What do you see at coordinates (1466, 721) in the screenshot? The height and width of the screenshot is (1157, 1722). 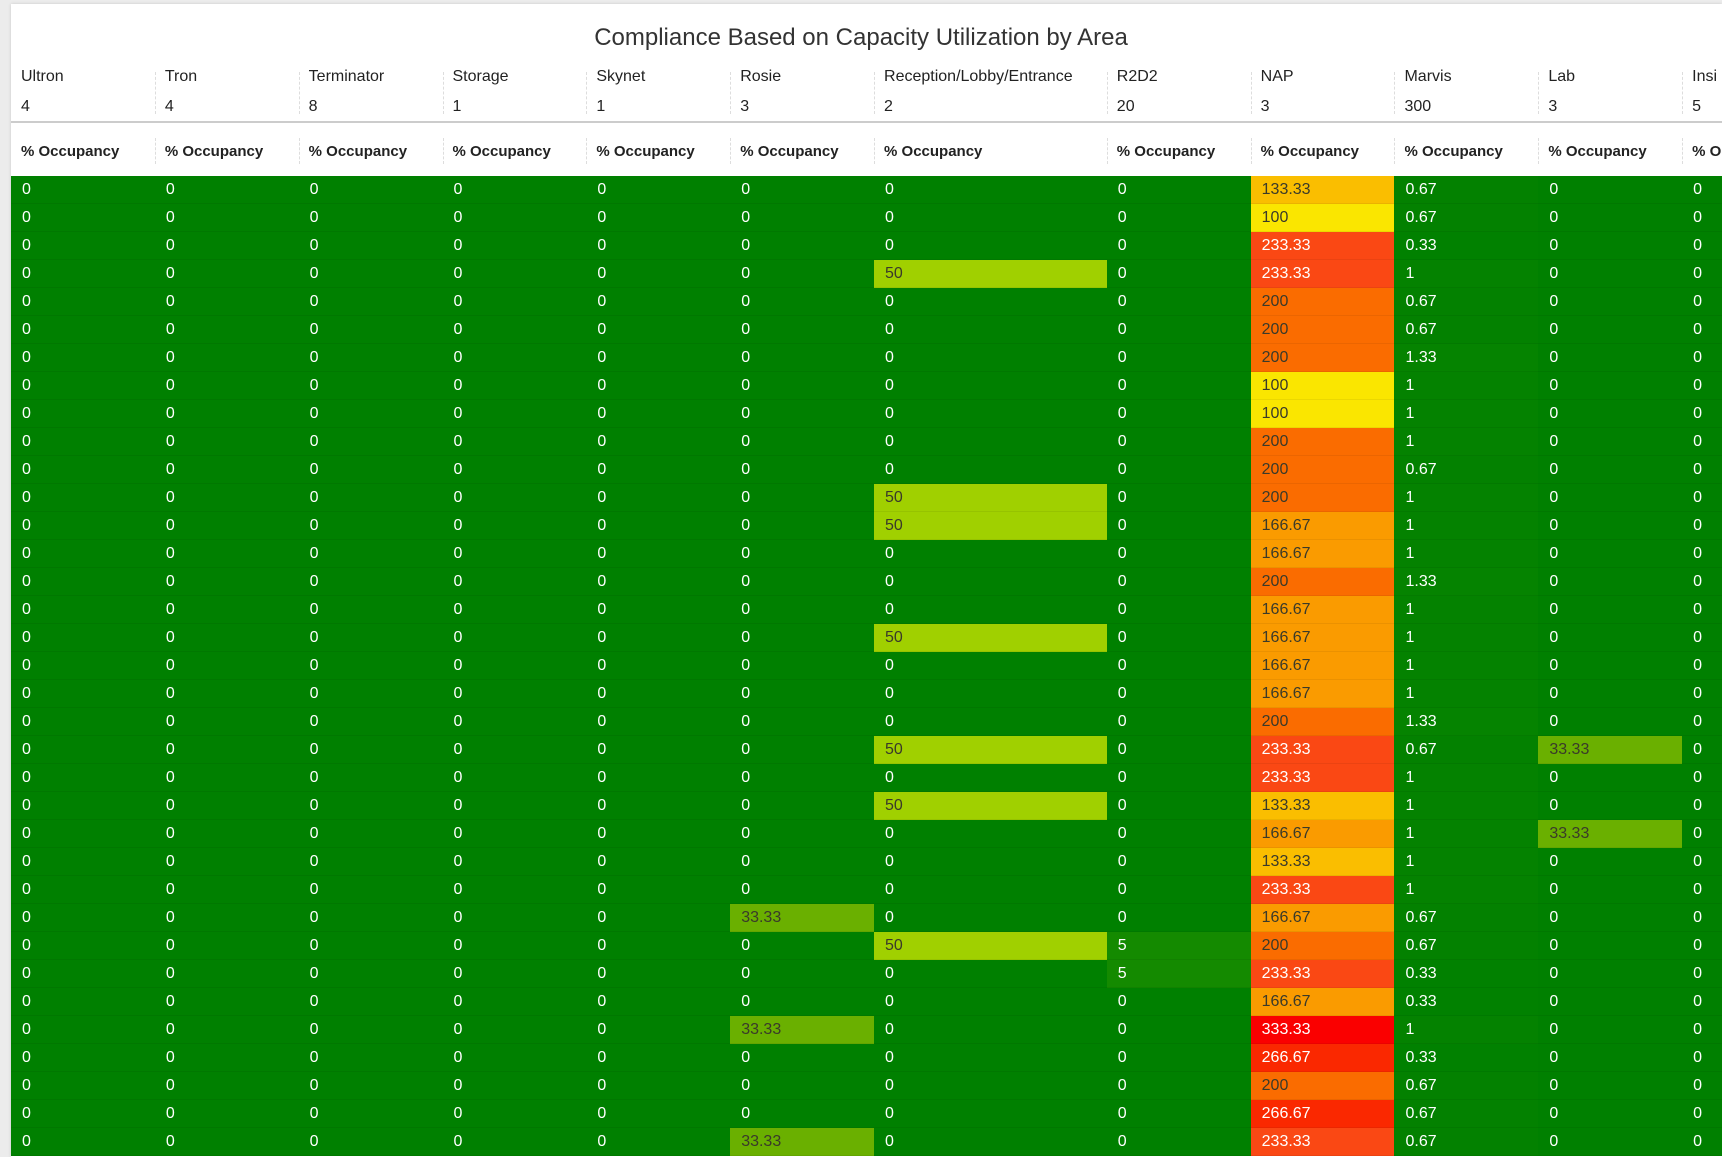 I see `cell: 1.33` at bounding box center [1466, 721].